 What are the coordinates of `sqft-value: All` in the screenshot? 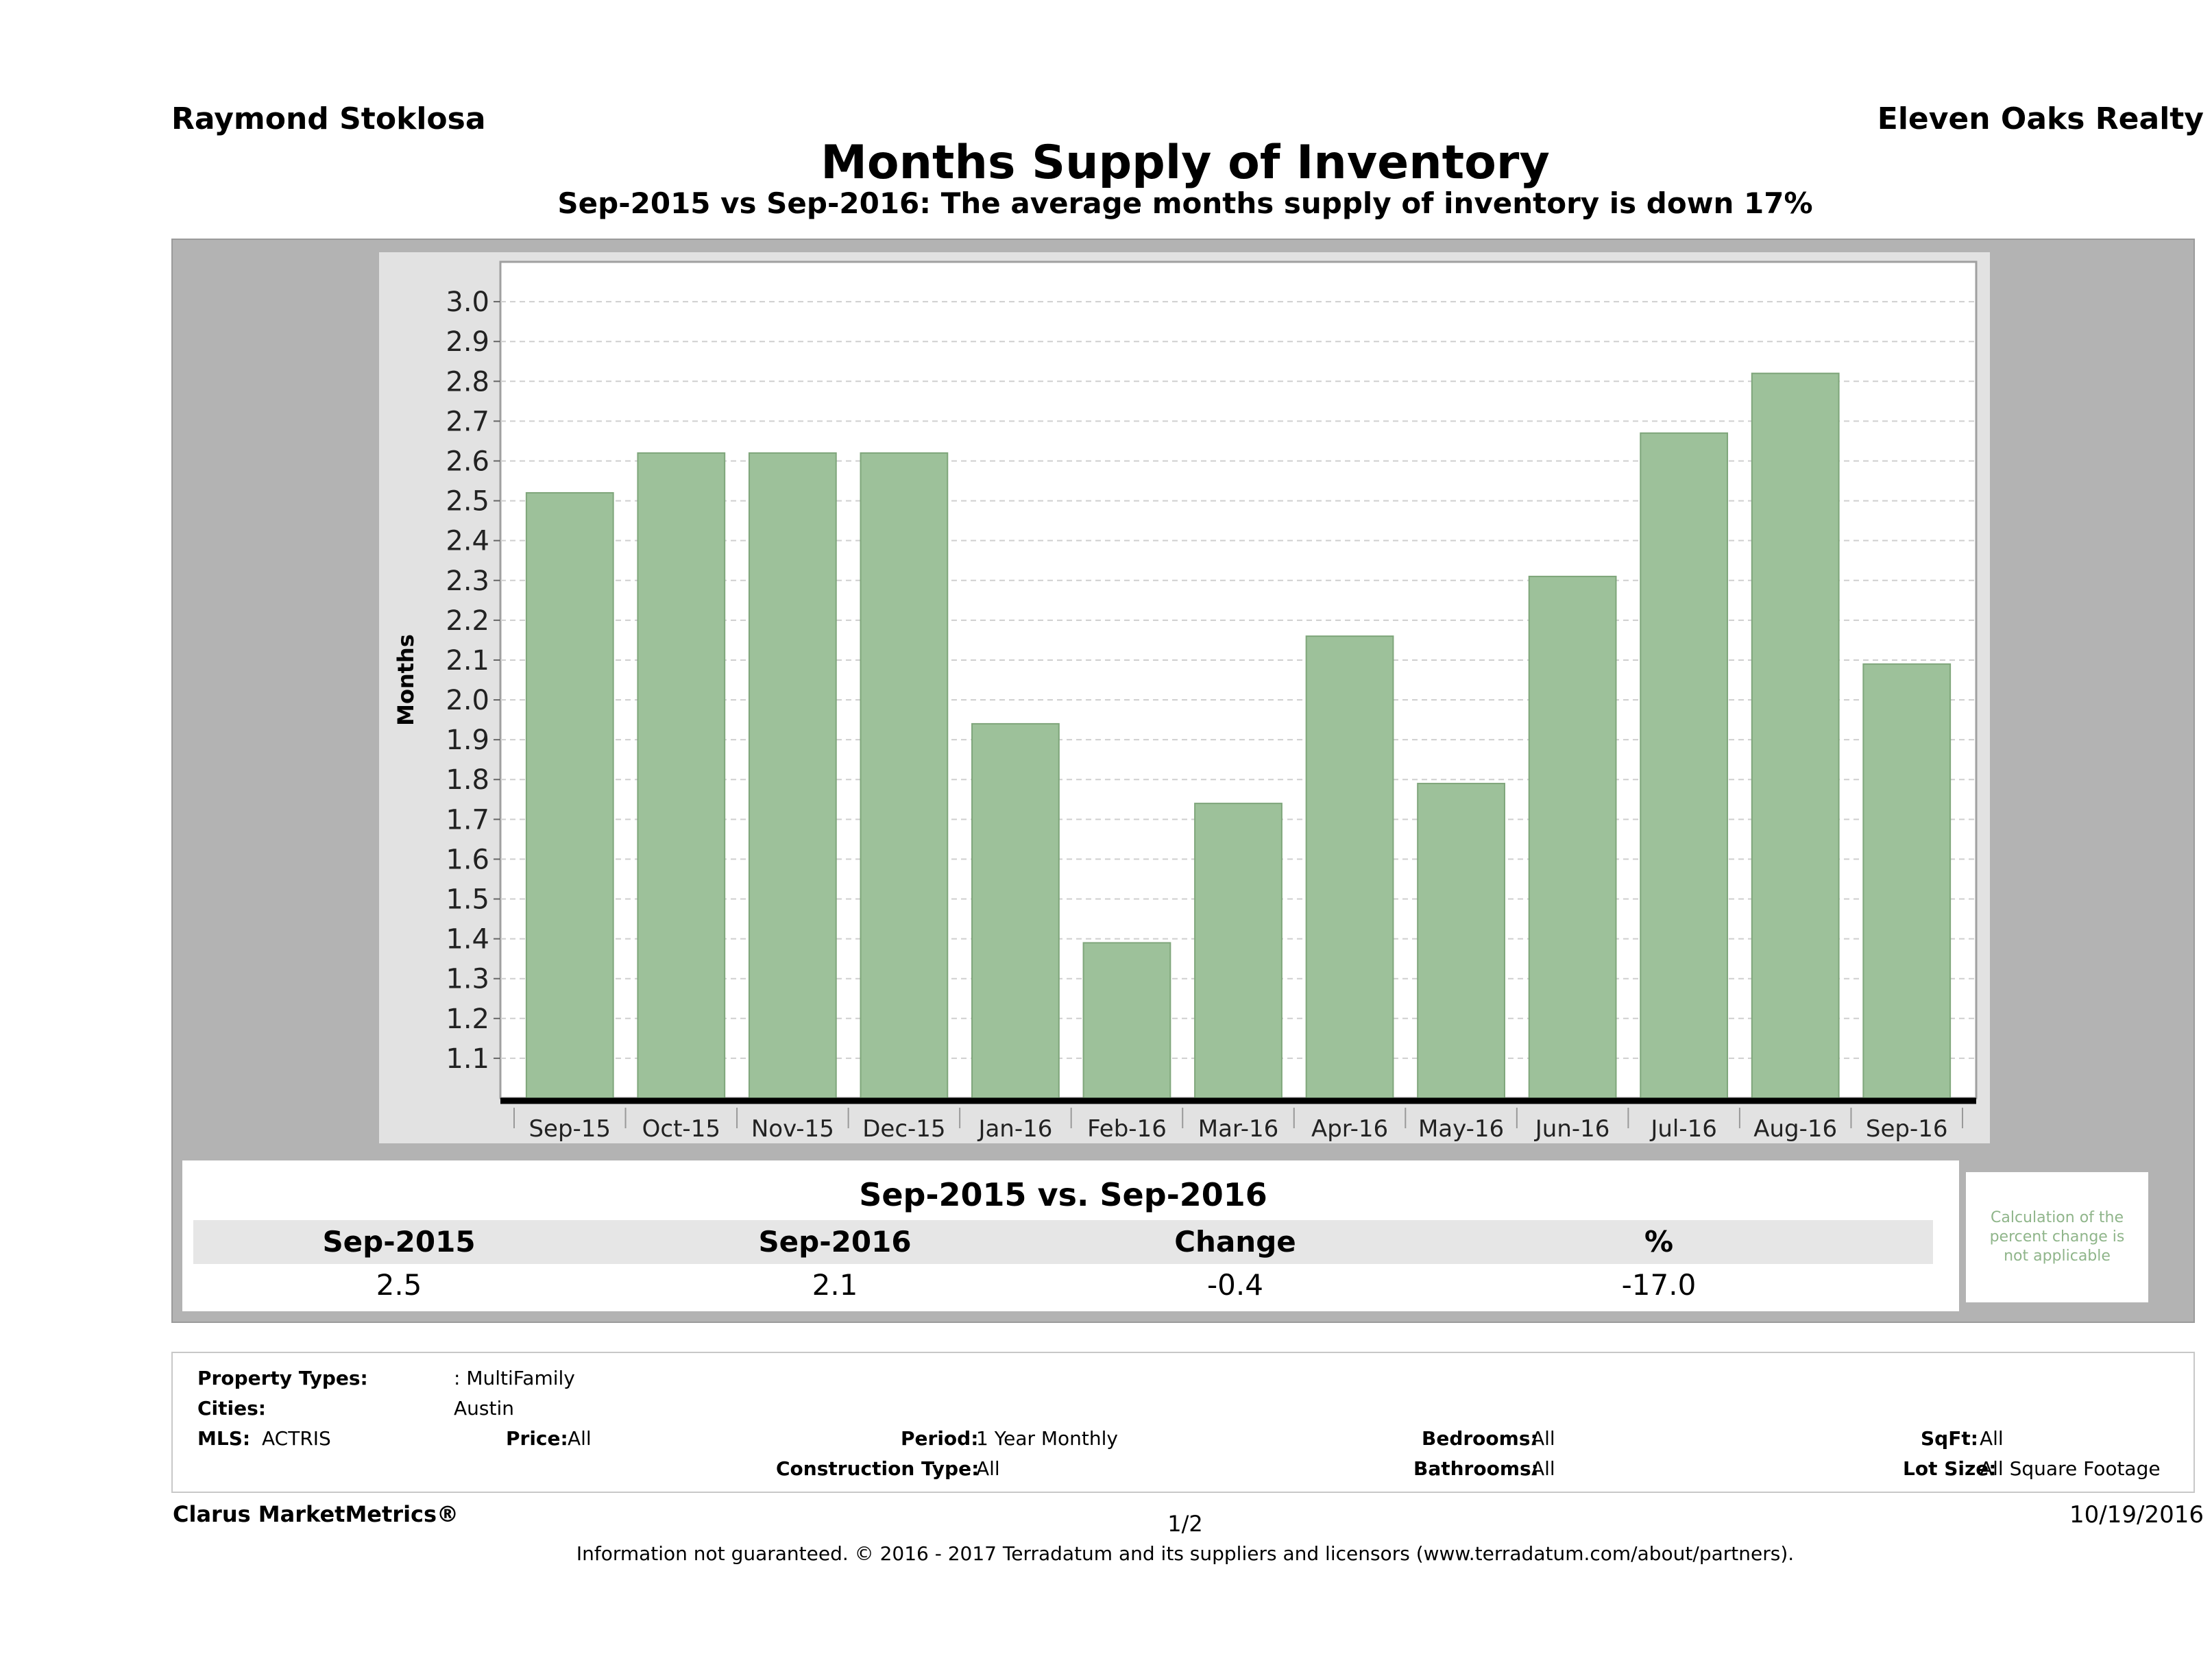 It's located at (1992, 1438).